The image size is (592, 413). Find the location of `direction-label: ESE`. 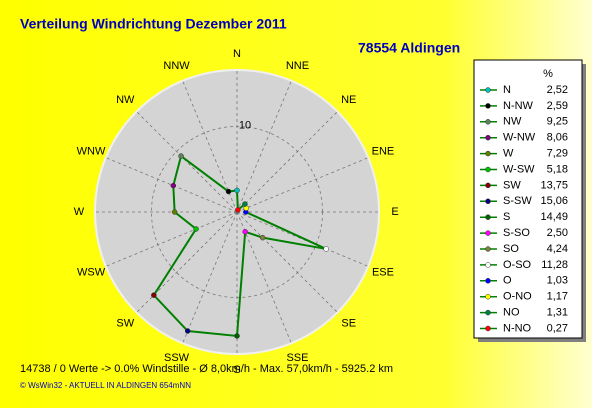

direction-label: ESE is located at coordinates (383, 272).